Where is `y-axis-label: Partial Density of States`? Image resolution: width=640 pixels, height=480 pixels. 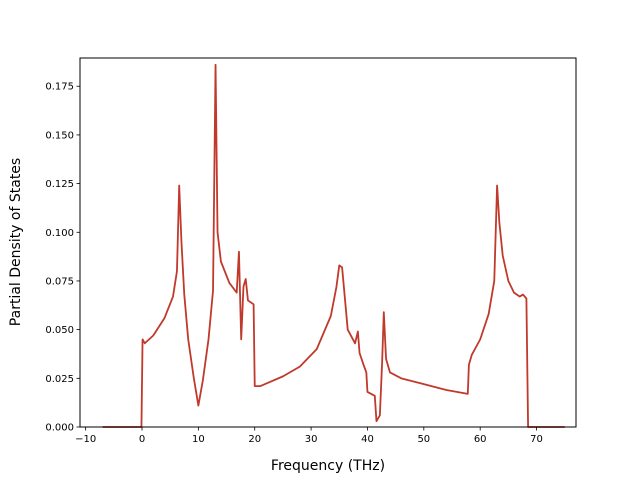 y-axis-label: Partial Density of States is located at coordinates (16, 242).